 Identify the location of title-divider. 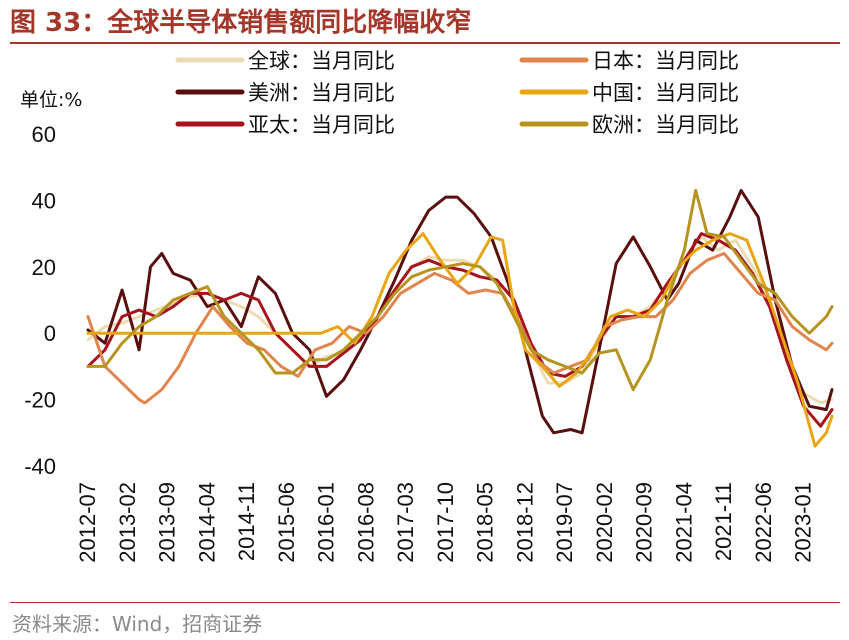
(425, 43).